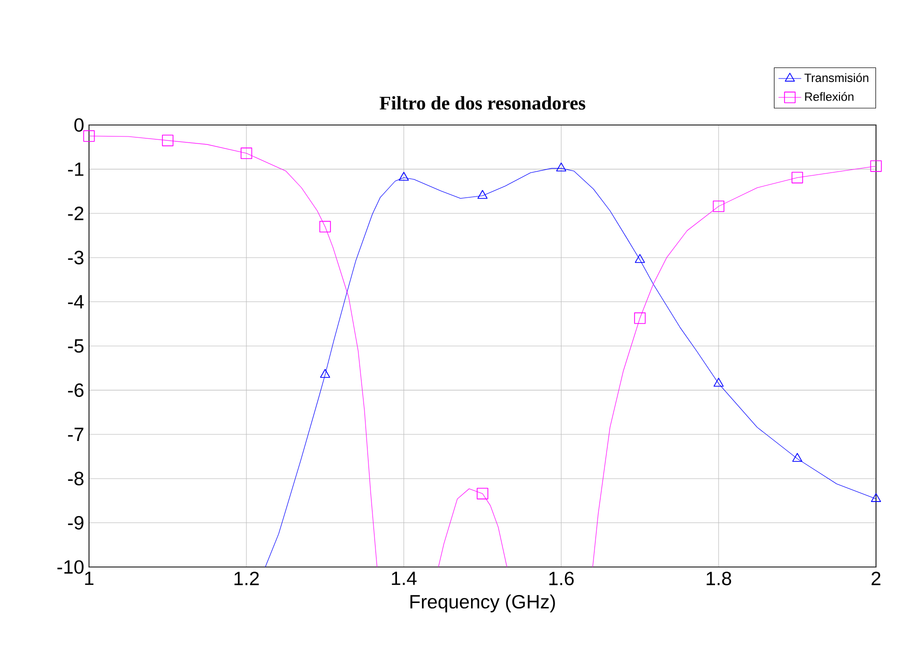 This screenshot has height=666, width=912. Describe the element at coordinates (79, 125) in the screenshot. I see `y-tick-label: 0` at that location.